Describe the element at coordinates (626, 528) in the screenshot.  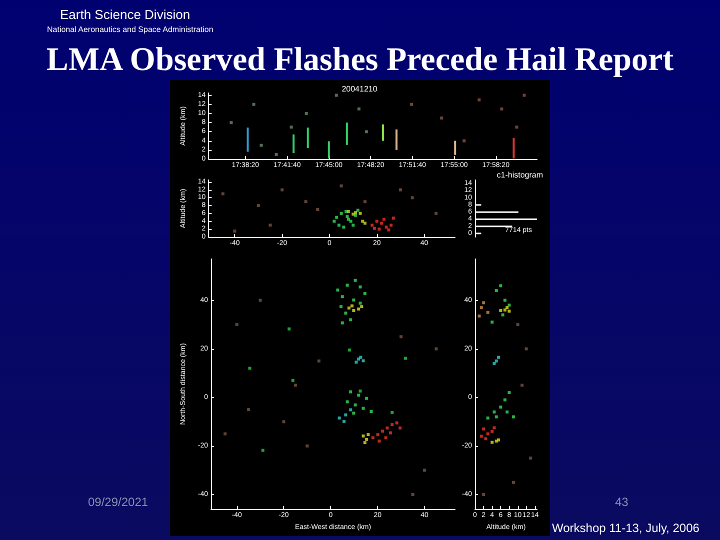
I see `text: Workshop 11-13, July, 2006` at that location.